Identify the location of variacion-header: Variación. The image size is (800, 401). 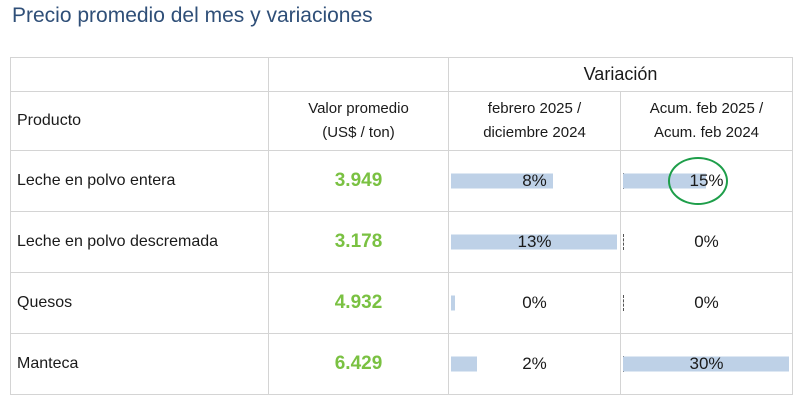
(620, 74).